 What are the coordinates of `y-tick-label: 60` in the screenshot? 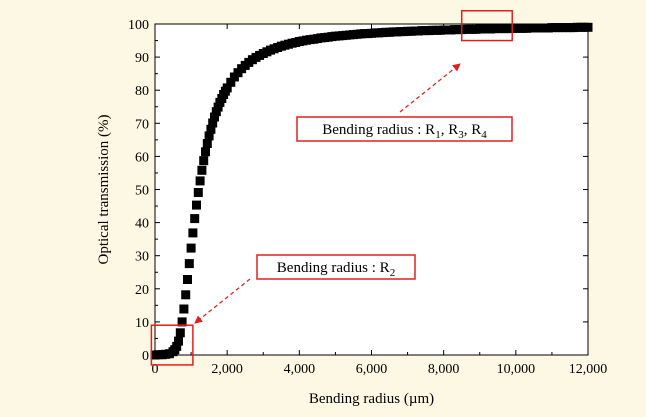 It's located at (142, 157).